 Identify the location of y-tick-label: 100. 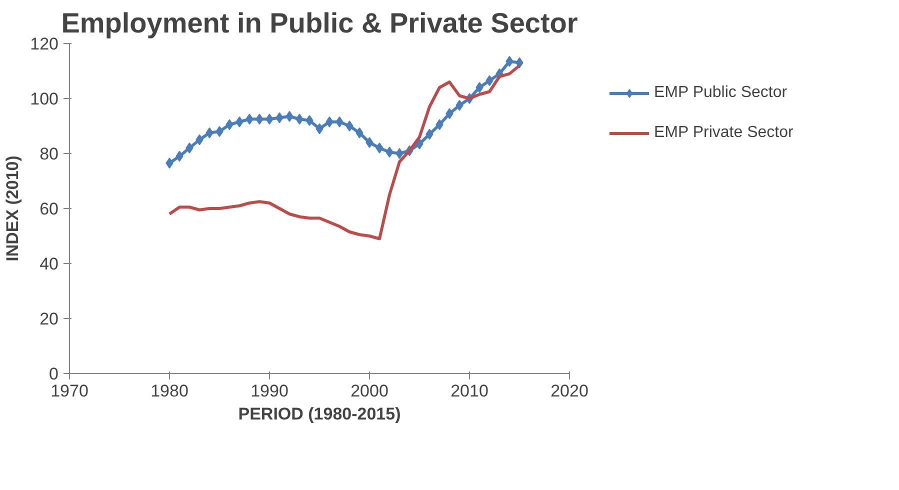
(44, 99).